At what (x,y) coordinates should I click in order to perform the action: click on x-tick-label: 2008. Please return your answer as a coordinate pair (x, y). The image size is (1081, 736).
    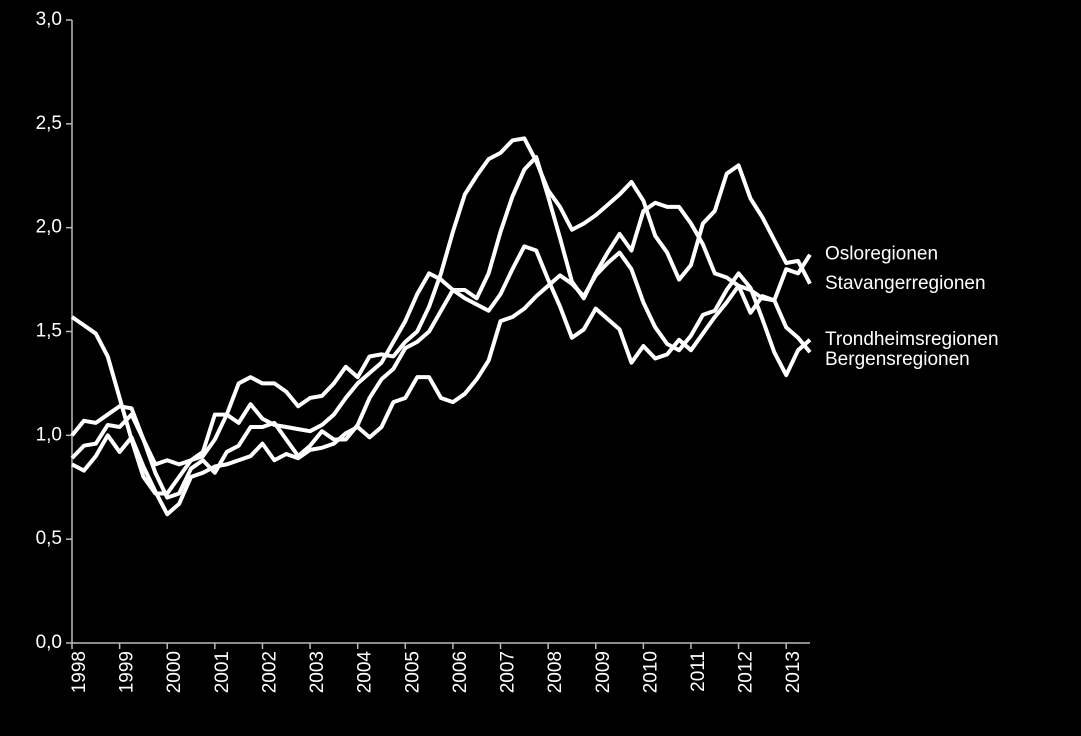
    Looking at the image, I should click on (555, 672).